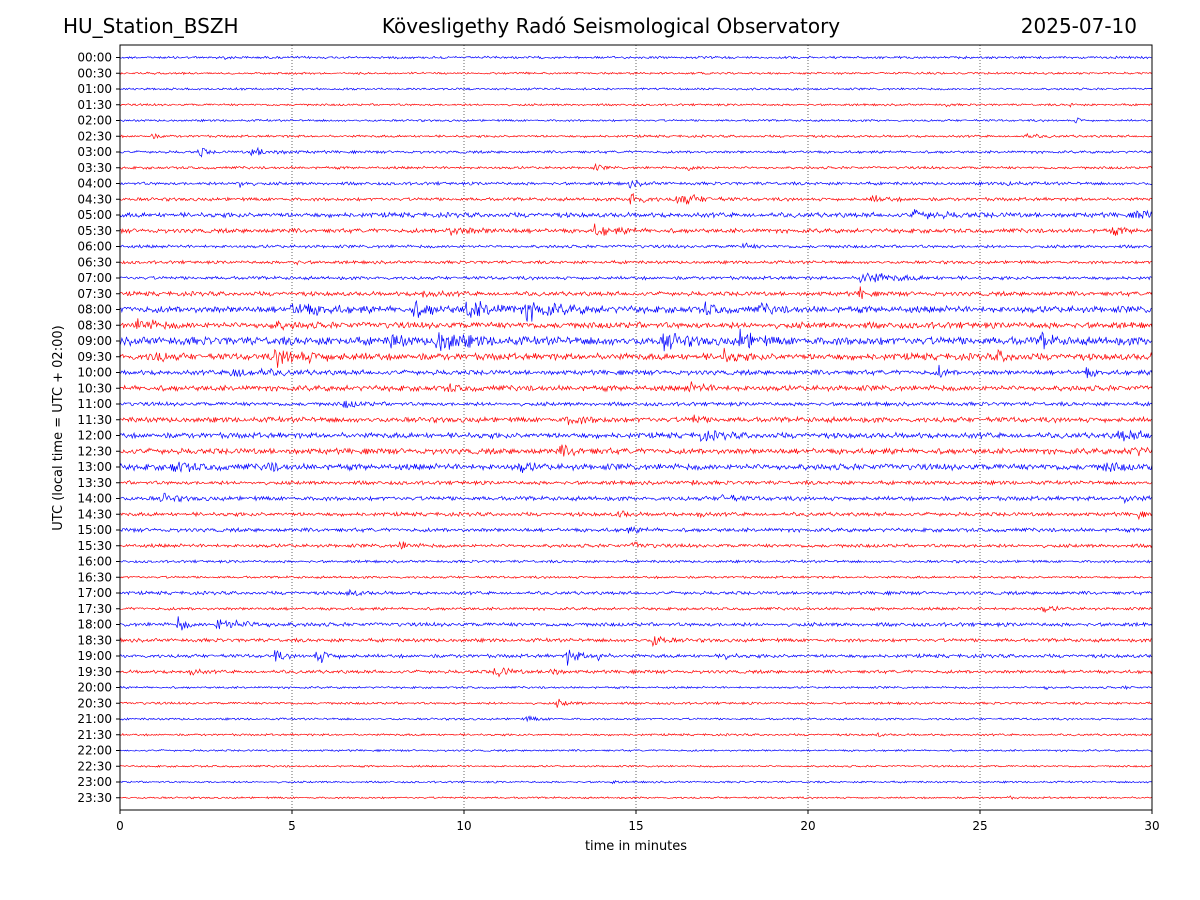 Image resolution: width=1200 pixels, height=900 pixels. Describe the element at coordinates (94, 420) in the screenshot. I see `y-tick-label-23: 11:30` at that location.